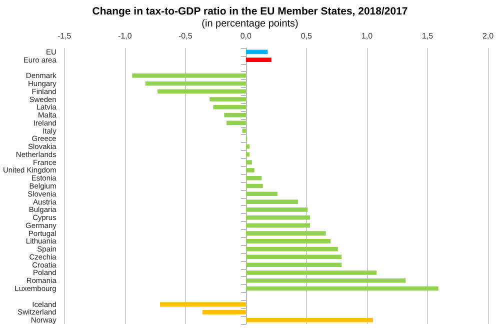  What do you see at coordinates (185, 36) in the screenshot?
I see `x-tick-label: -0,5` at bounding box center [185, 36].